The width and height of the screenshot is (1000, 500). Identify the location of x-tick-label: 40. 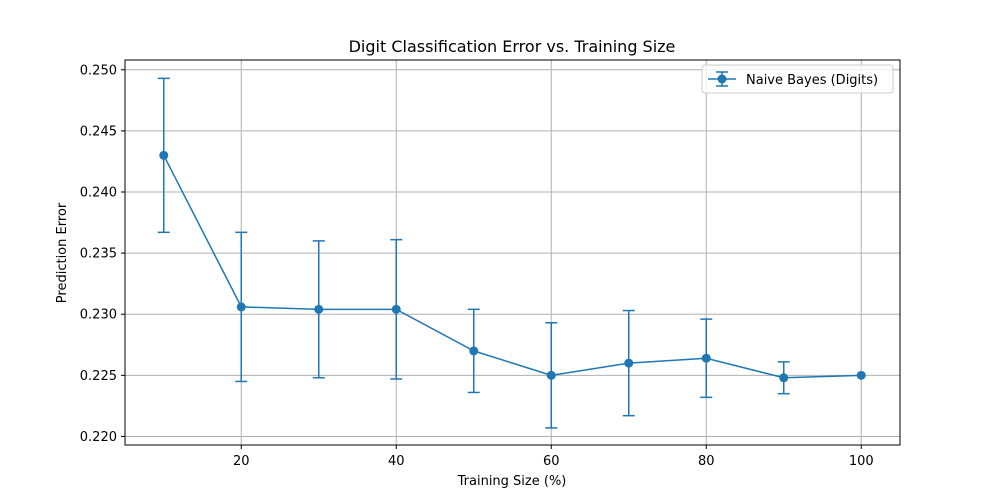
(396, 461).